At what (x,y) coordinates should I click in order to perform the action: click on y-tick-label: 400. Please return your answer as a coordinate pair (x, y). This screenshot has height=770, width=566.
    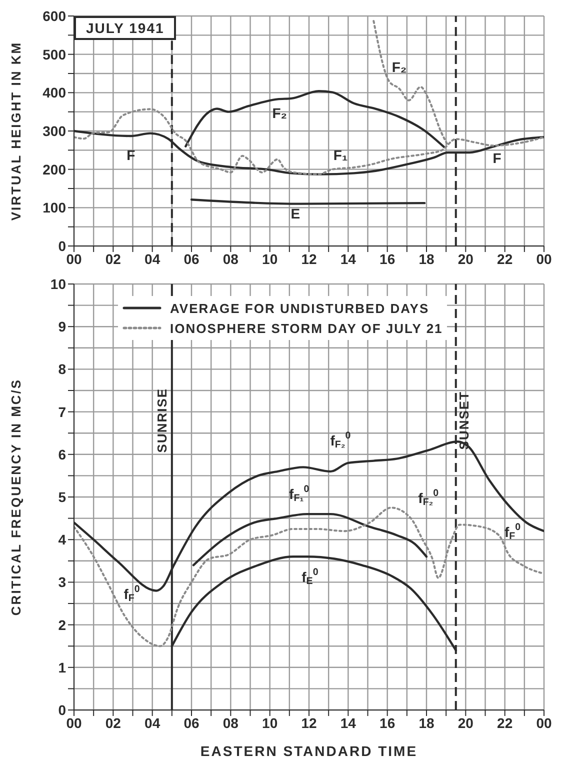
    Looking at the image, I should click on (54, 92).